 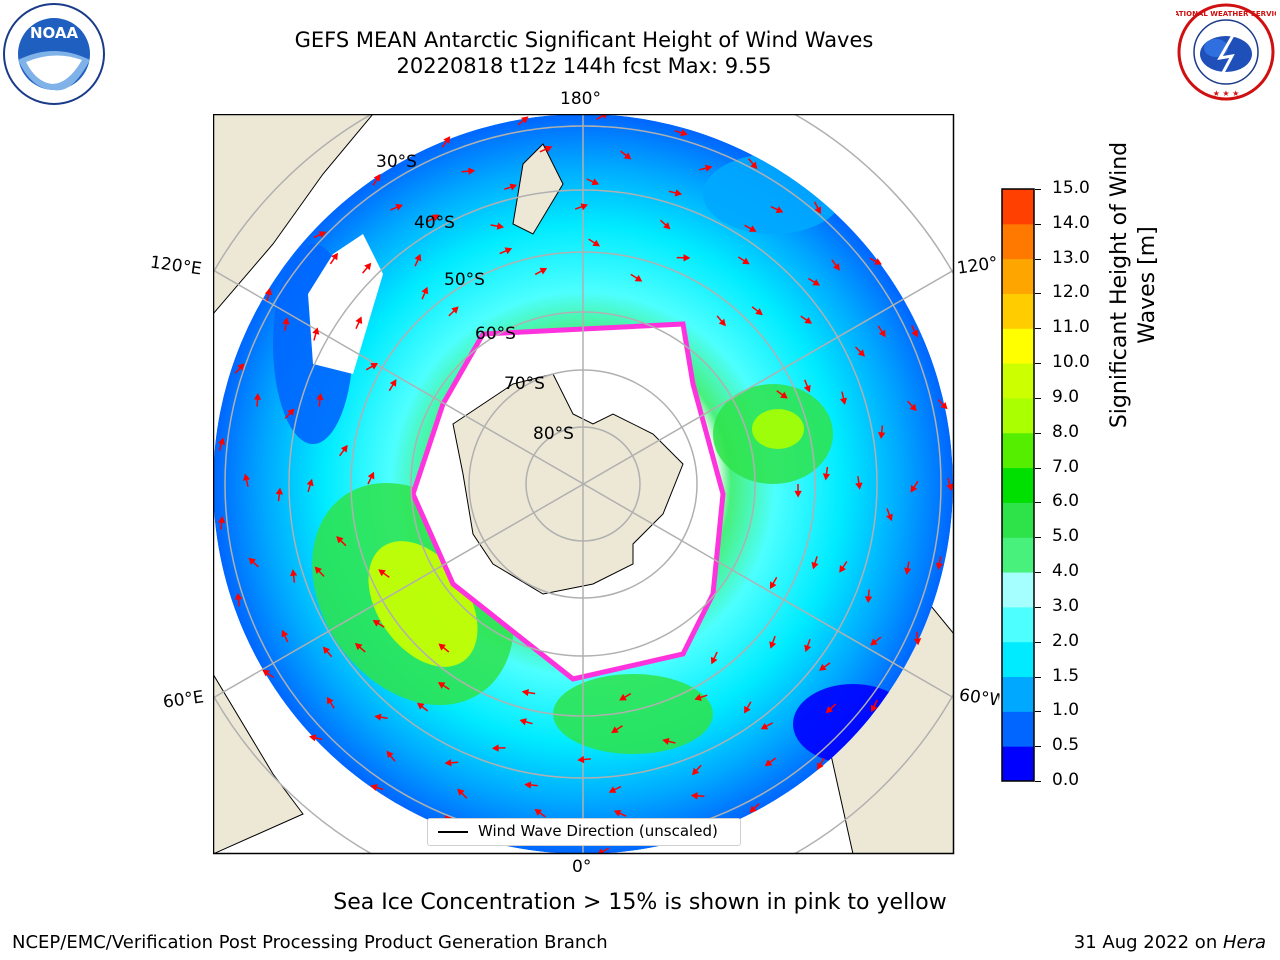 I want to click on colorbar-tick-label: 10.0, so click(x=1071, y=362).